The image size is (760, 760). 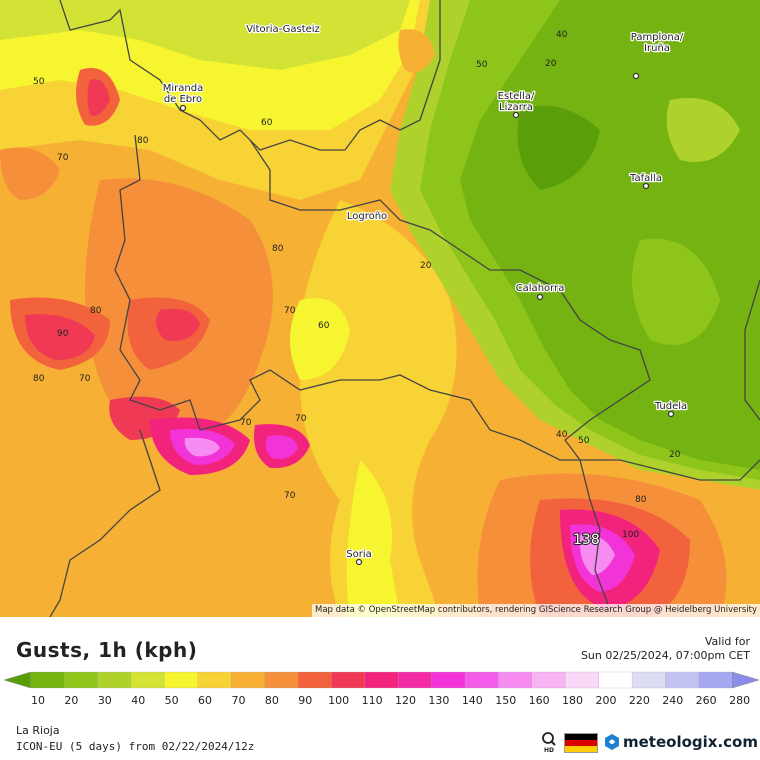 I want to click on scale-swatches, so click(x=381, y=680).